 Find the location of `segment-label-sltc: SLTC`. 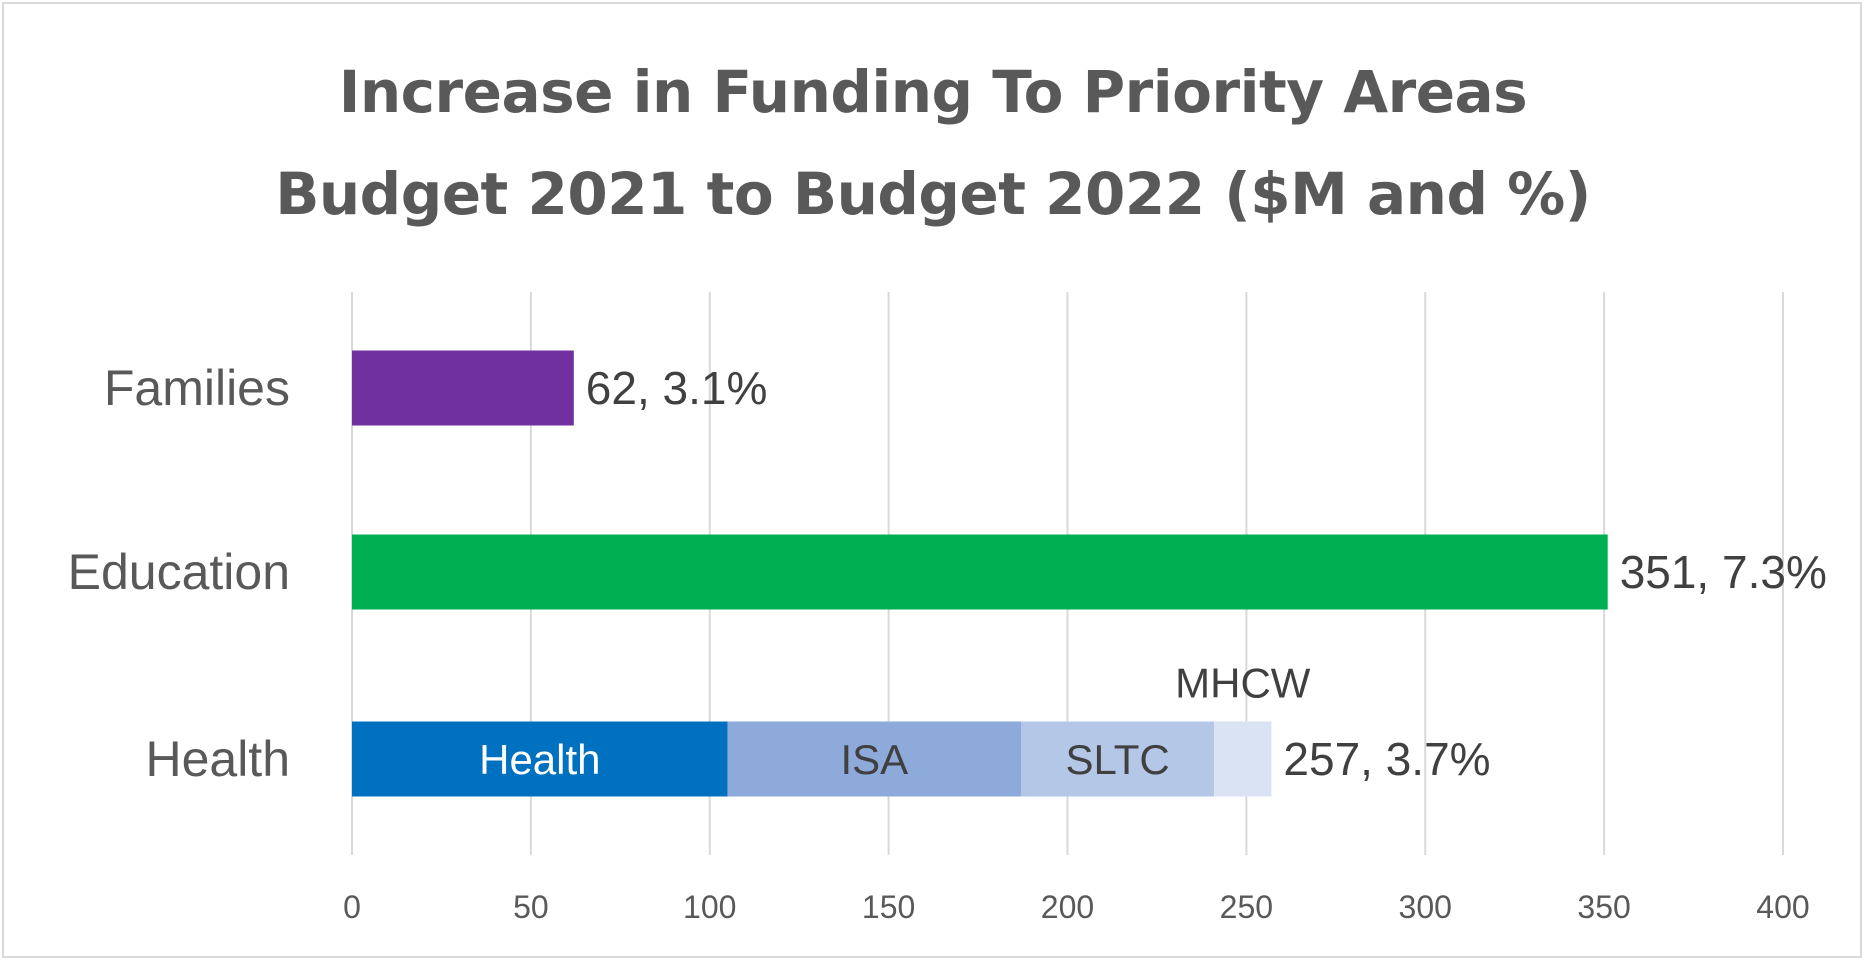

segment-label-sltc: SLTC is located at coordinates (1117, 759).